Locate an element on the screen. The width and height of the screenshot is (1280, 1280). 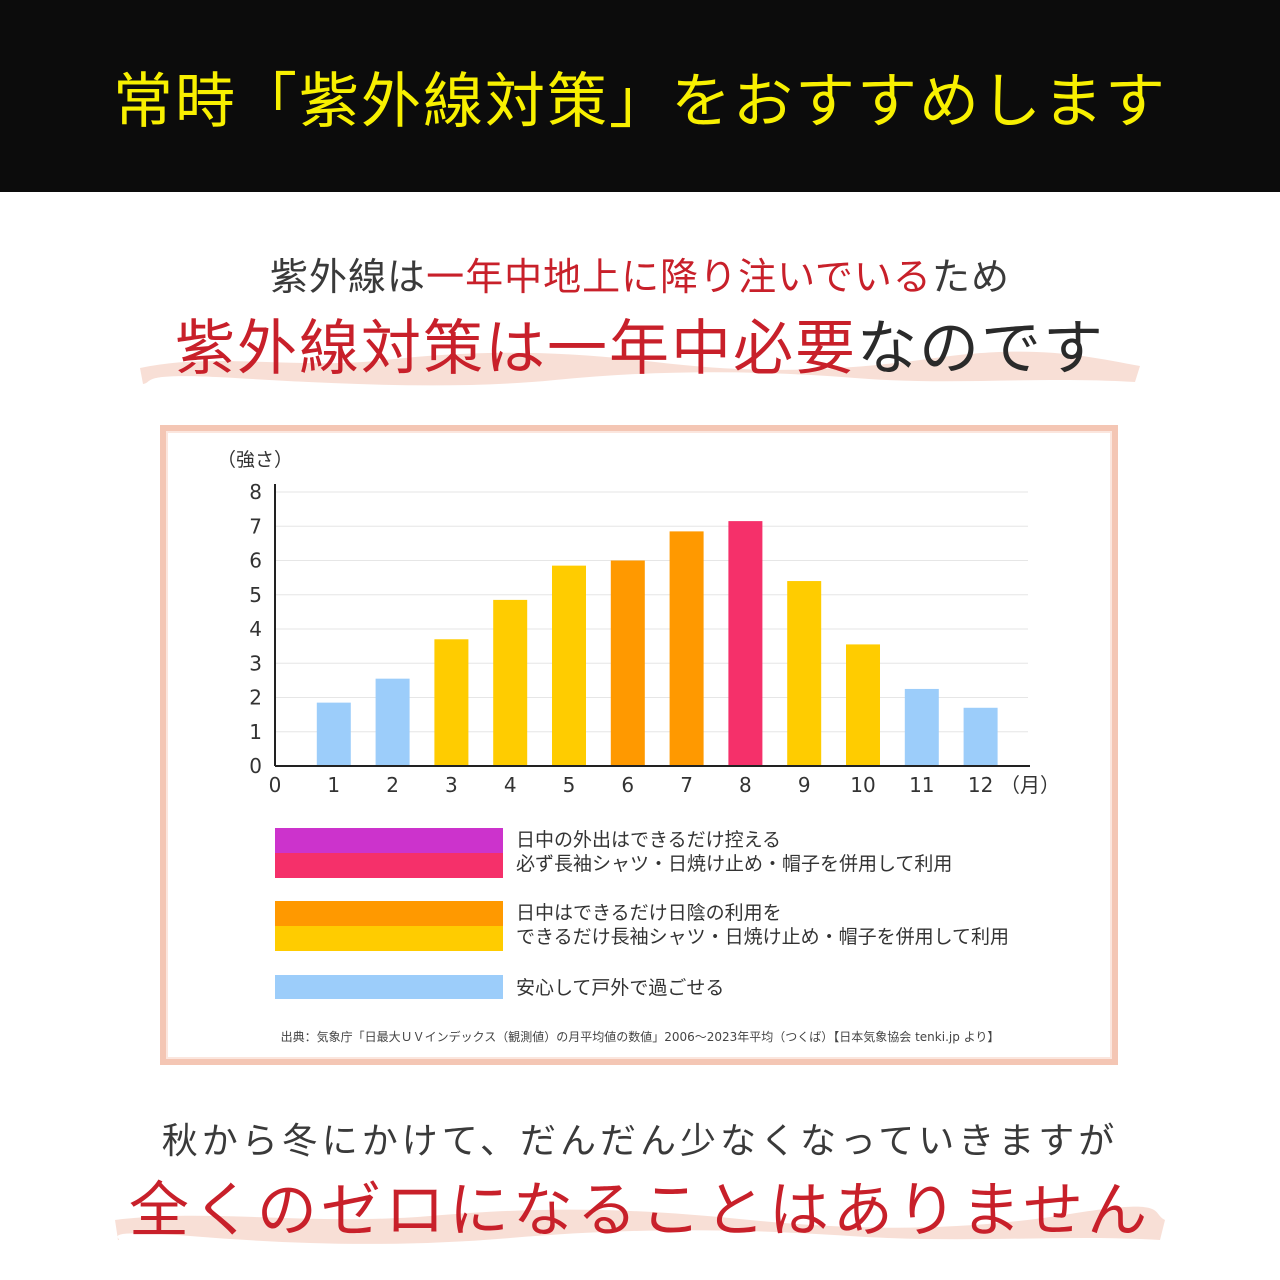
y-tick-label: 7 is located at coordinates (255, 526).